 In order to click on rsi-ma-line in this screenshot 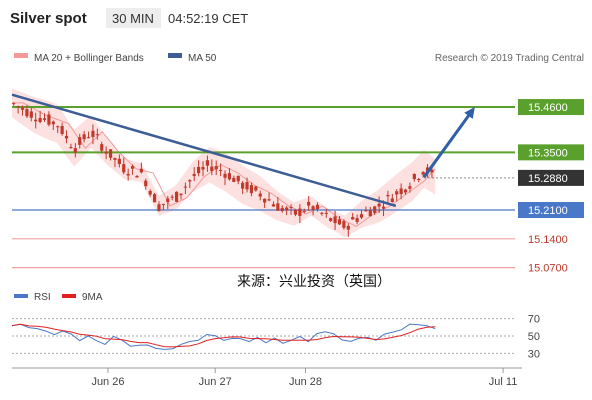, I will do `click(223, 335)`.